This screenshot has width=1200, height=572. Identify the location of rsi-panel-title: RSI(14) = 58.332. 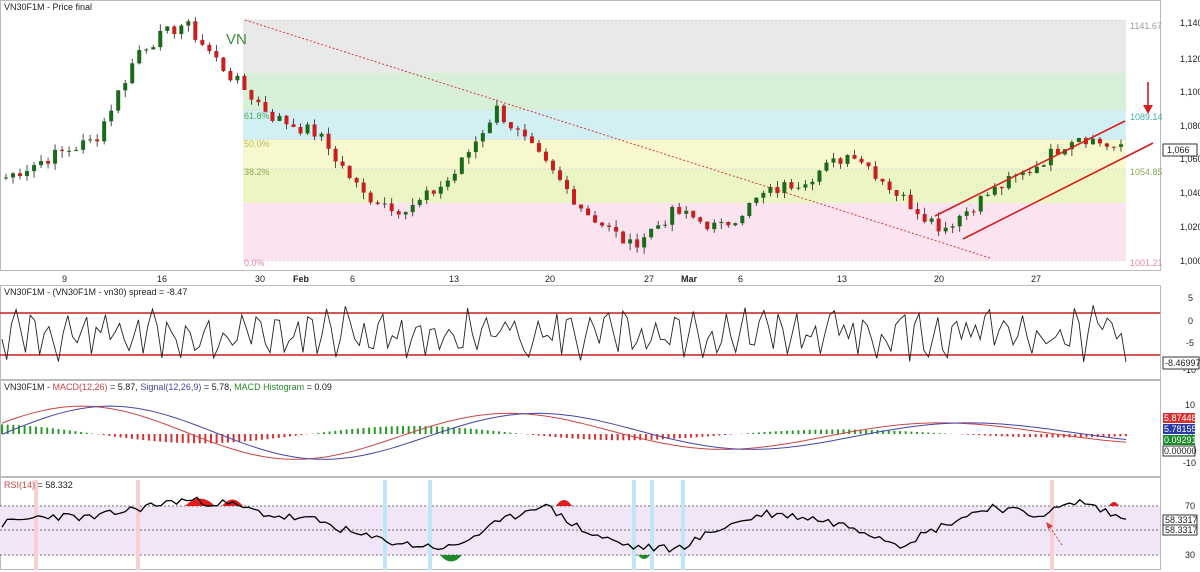
(38, 485).